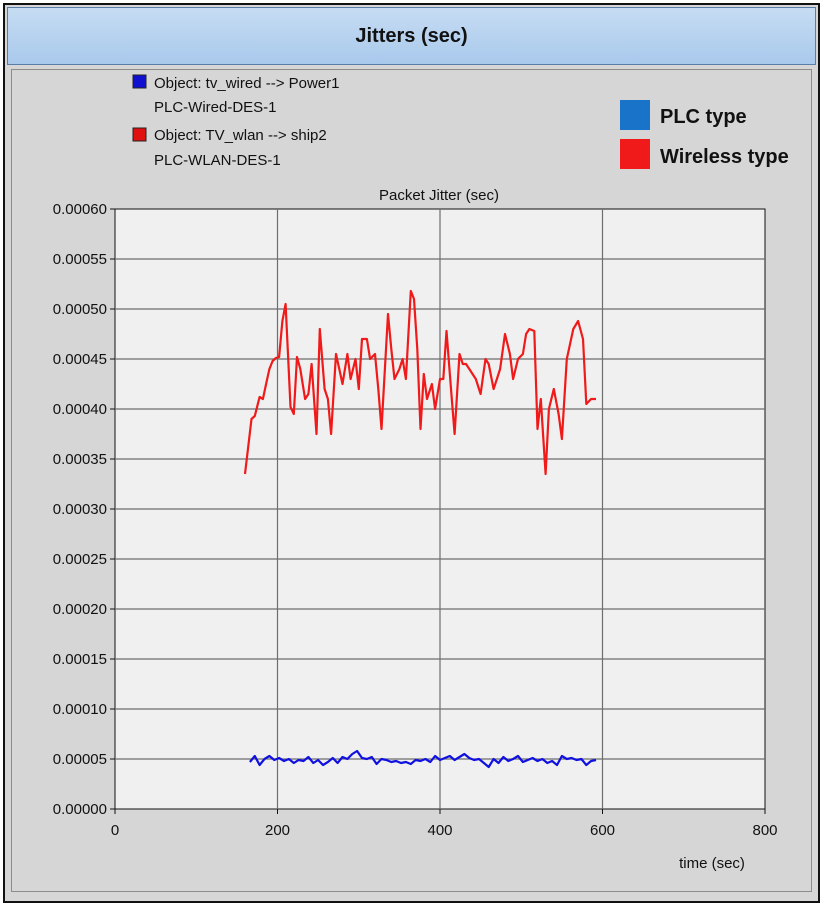 The height and width of the screenshot is (910, 827). I want to click on y-tick-label: 0.00045, so click(80, 359).